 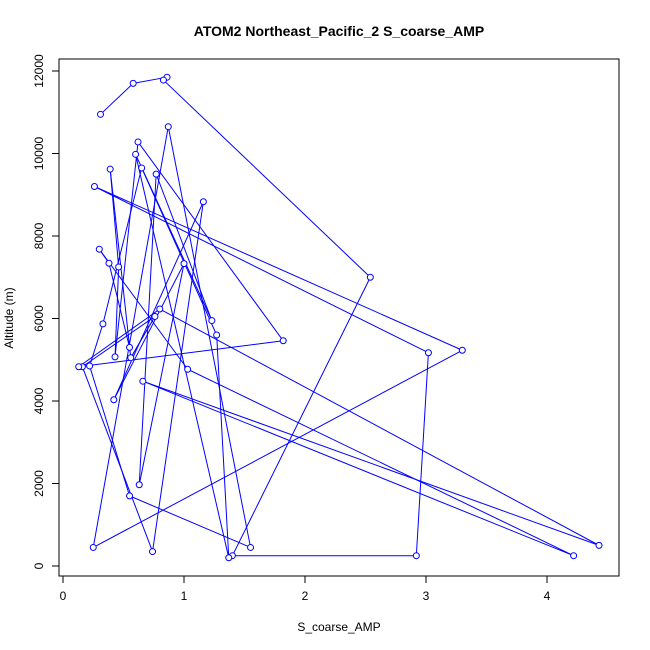 What do you see at coordinates (9, 317) in the screenshot?
I see `y-axis-label: Altitude (m)` at bounding box center [9, 317].